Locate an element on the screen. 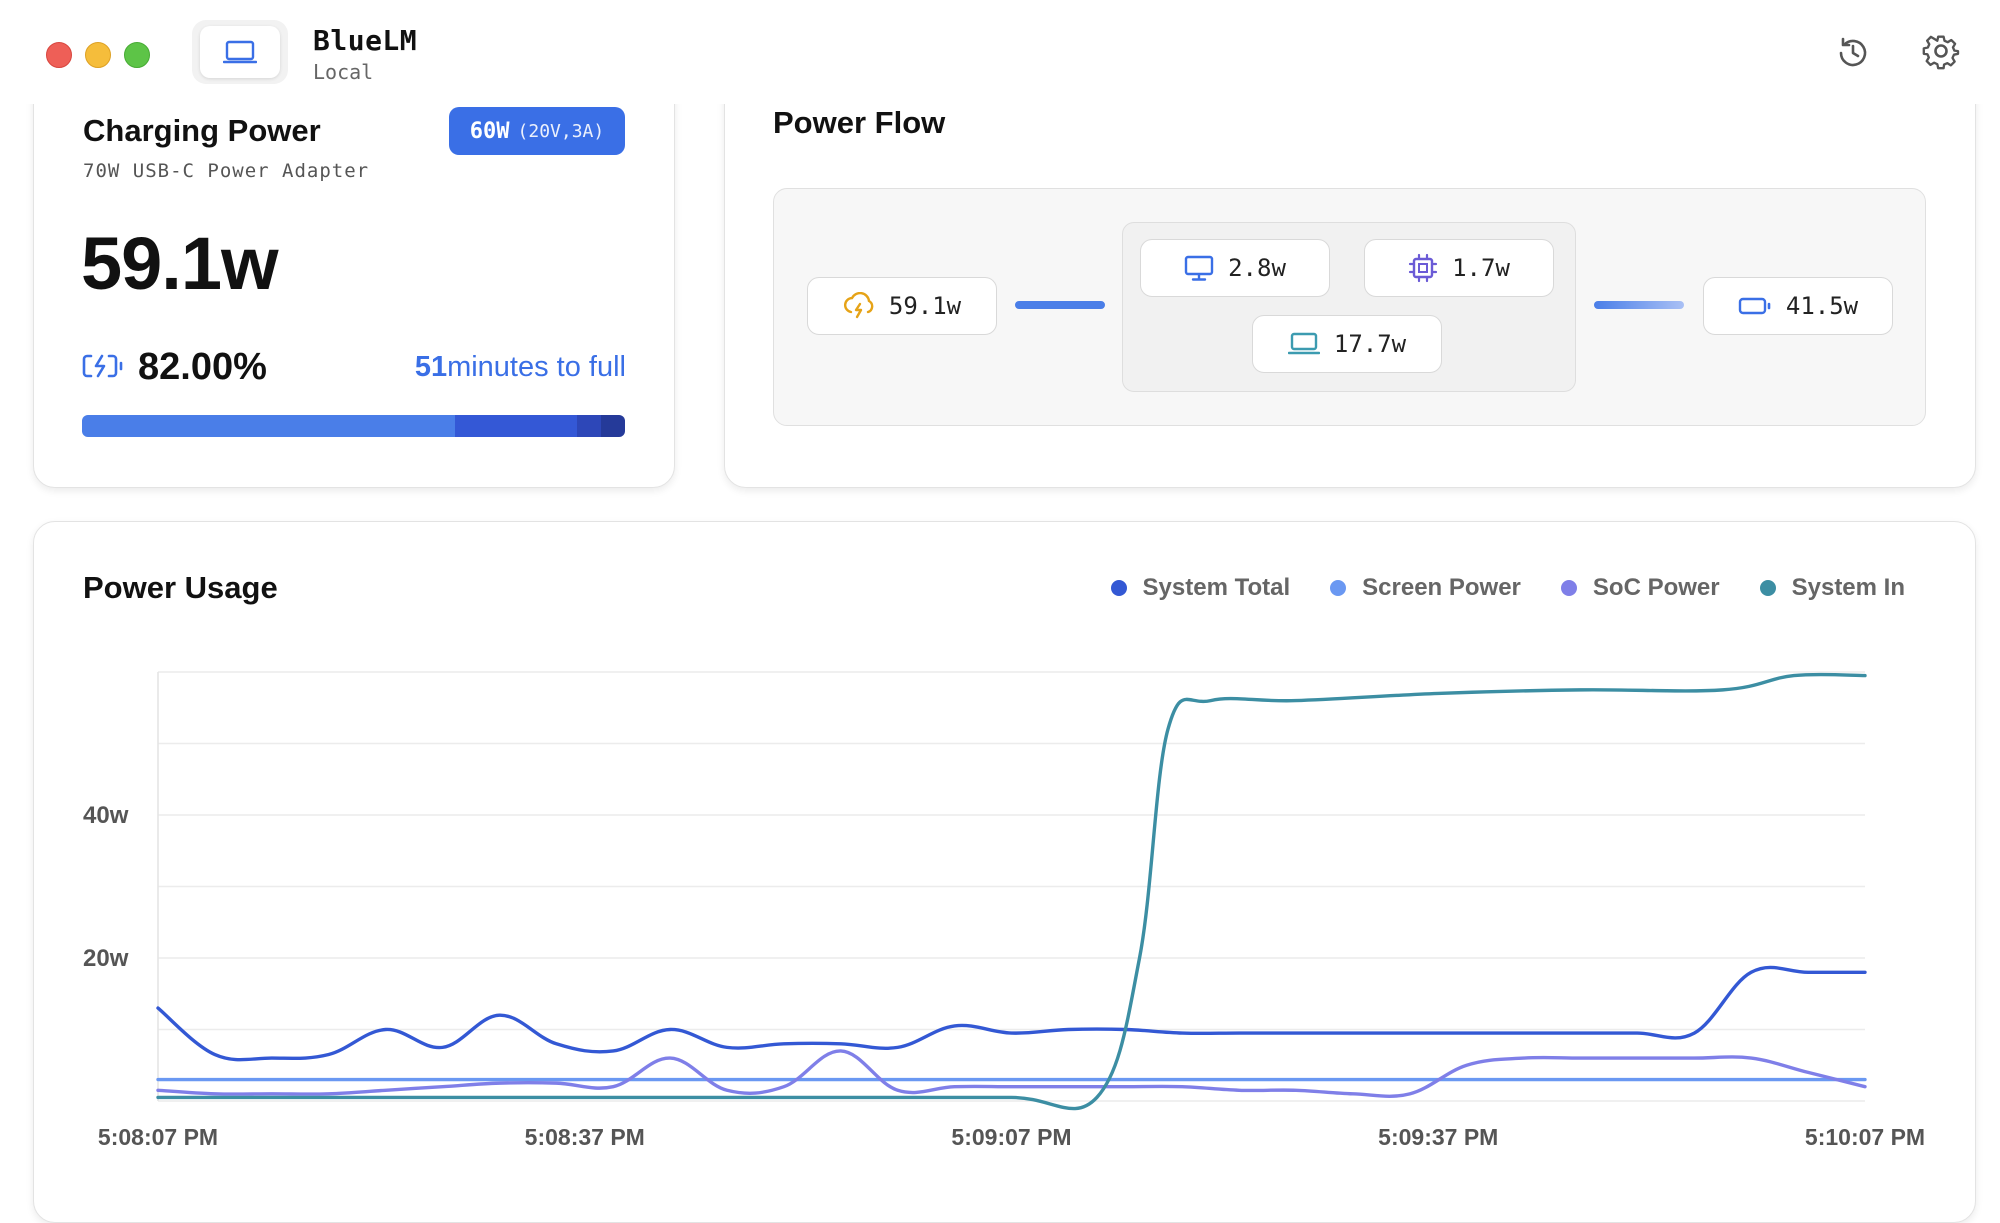 The width and height of the screenshot is (2000, 1223). x-tick-label: 5:09:07 PM is located at coordinates (1011, 1137).